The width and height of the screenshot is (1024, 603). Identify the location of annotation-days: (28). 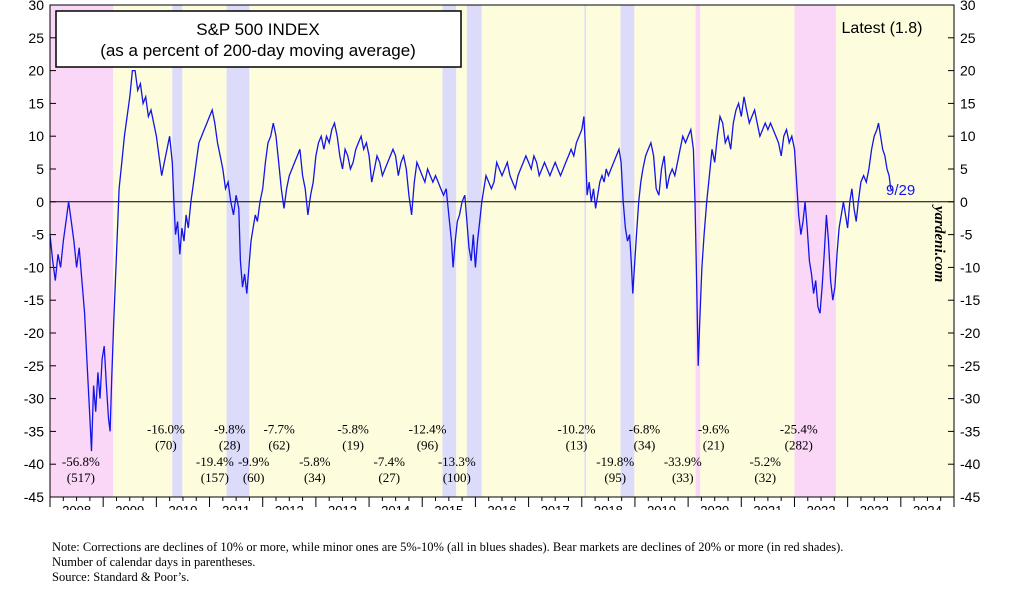
(230, 444).